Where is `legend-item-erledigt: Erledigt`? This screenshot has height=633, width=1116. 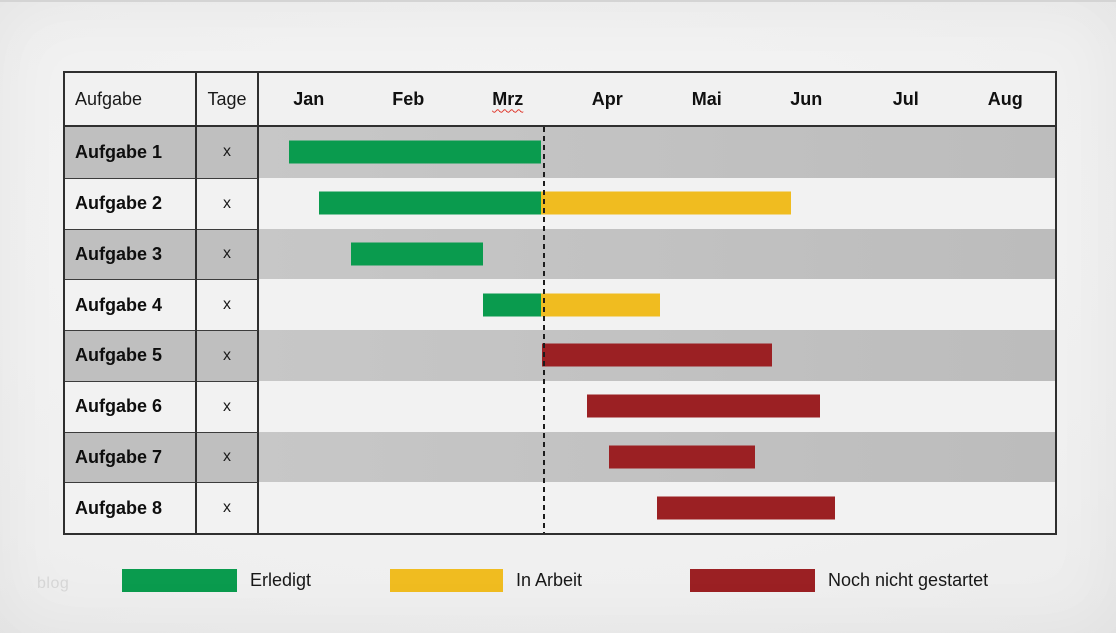
legend-item-erledigt: Erledigt is located at coordinates (216, 580).